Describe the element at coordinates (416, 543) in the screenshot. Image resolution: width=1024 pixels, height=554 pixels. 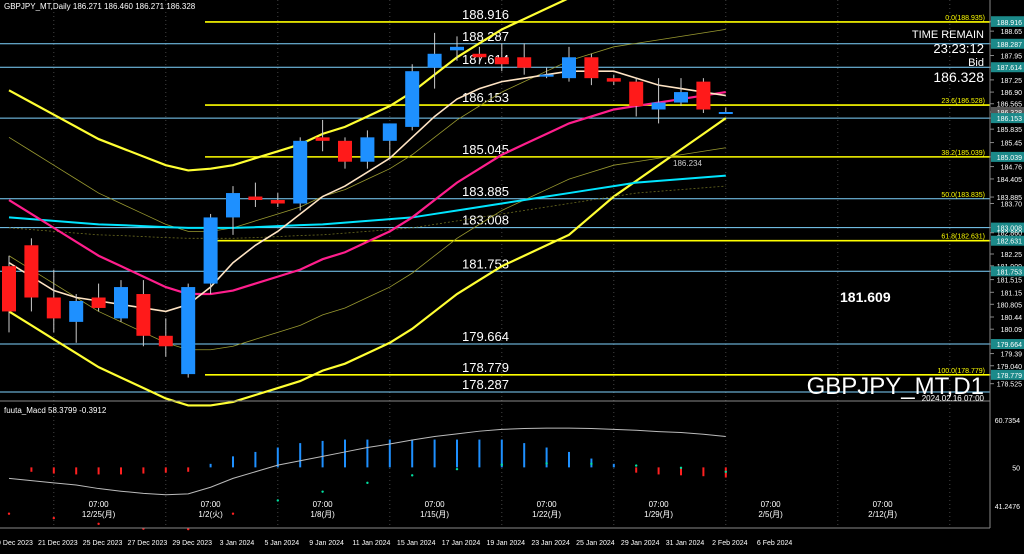
I see `x-date-label: 15 Jan 2024` at that location.